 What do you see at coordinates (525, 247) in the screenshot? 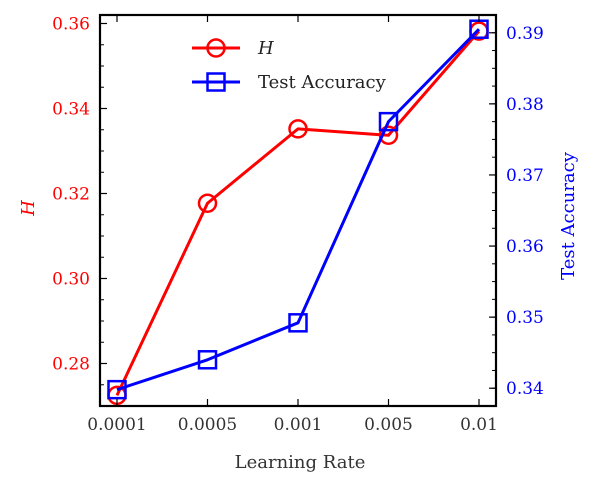
I see `right-y-tick-label: 0.36` at bounding box center [525, 247].